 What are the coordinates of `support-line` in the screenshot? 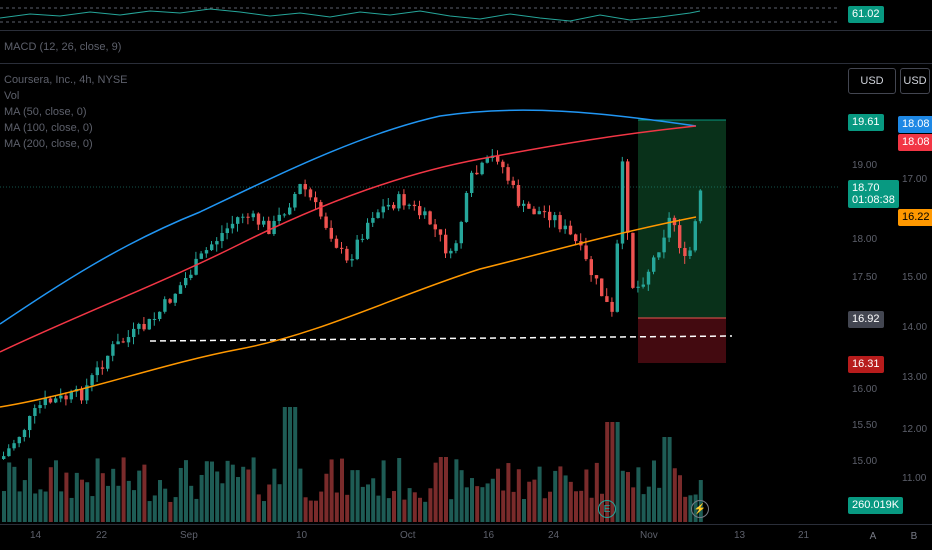 It's located at (441, 338).